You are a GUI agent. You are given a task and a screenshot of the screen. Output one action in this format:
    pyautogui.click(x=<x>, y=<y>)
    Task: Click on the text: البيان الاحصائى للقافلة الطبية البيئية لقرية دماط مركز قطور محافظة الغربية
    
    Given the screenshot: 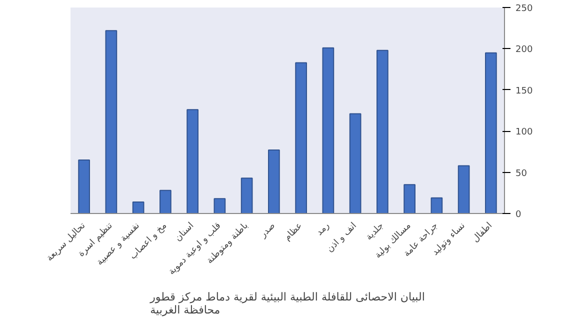 What is the action you would take?
    pyautogui.click(x=287, y=303)
    